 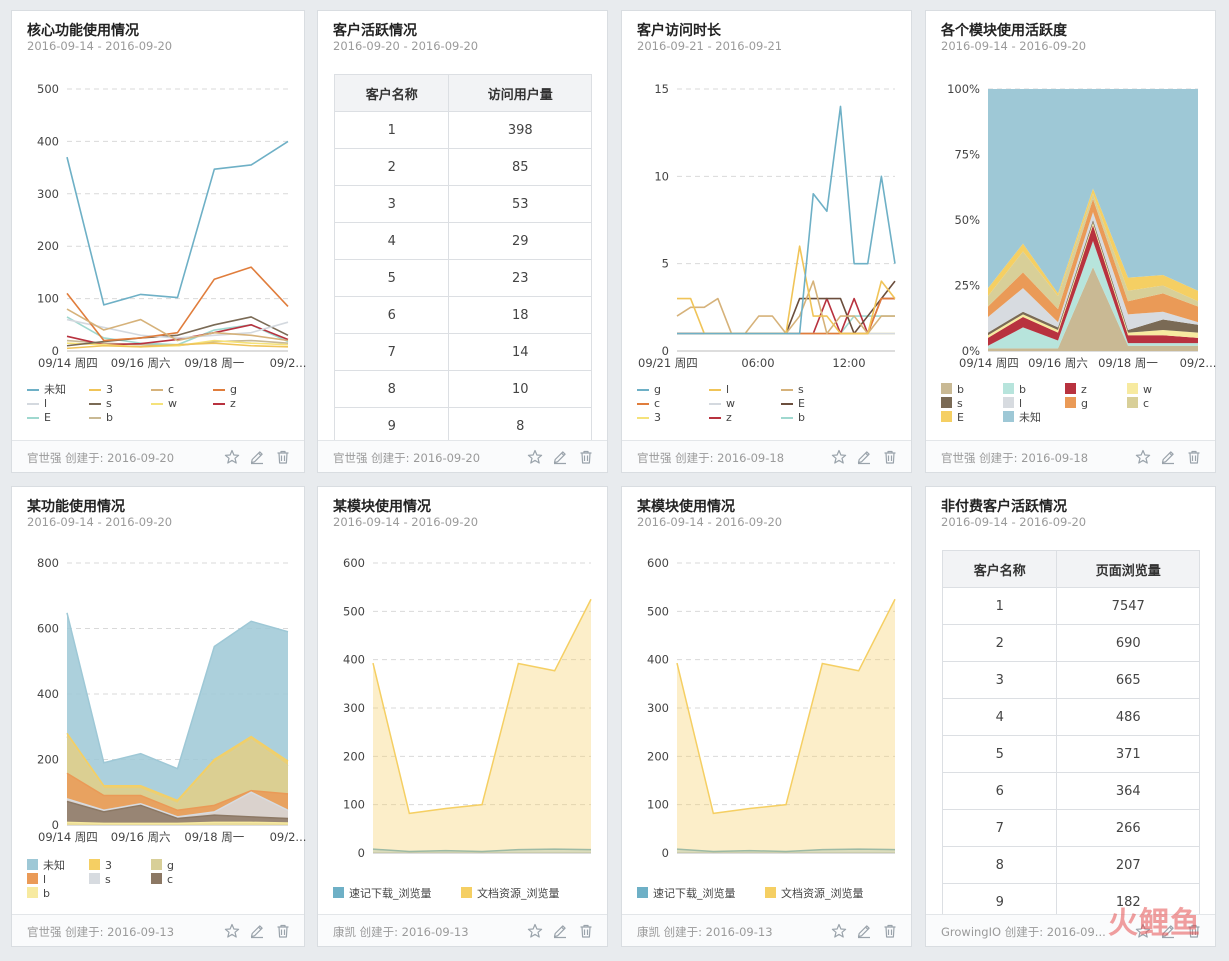 What do you see at coordinates (1128, 569) in the screenshot?
I see `column-header: 页面浏览量` at bounding box center [1128, 569].